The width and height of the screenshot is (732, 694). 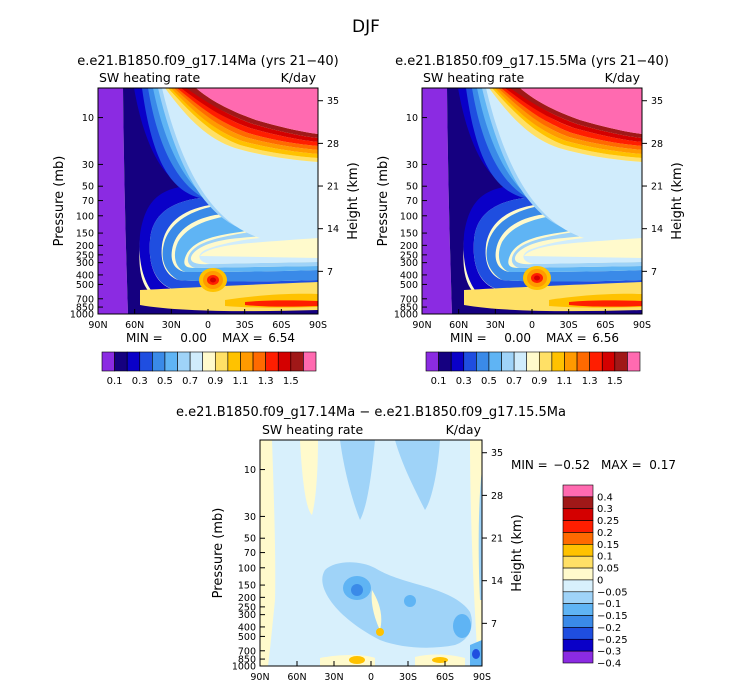 I want to click on panel-2-y-tick-label: 50, so click(x=412, y=187).